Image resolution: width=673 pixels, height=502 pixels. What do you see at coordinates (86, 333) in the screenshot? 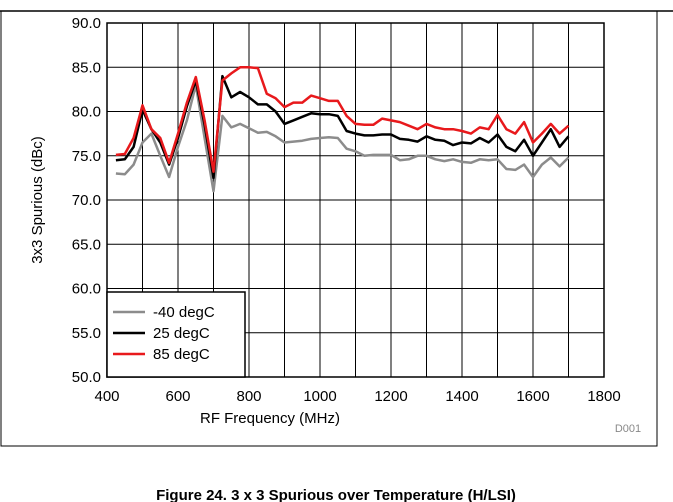
I see `y-tick-label: 55.0` at bounding box center [86, 333].